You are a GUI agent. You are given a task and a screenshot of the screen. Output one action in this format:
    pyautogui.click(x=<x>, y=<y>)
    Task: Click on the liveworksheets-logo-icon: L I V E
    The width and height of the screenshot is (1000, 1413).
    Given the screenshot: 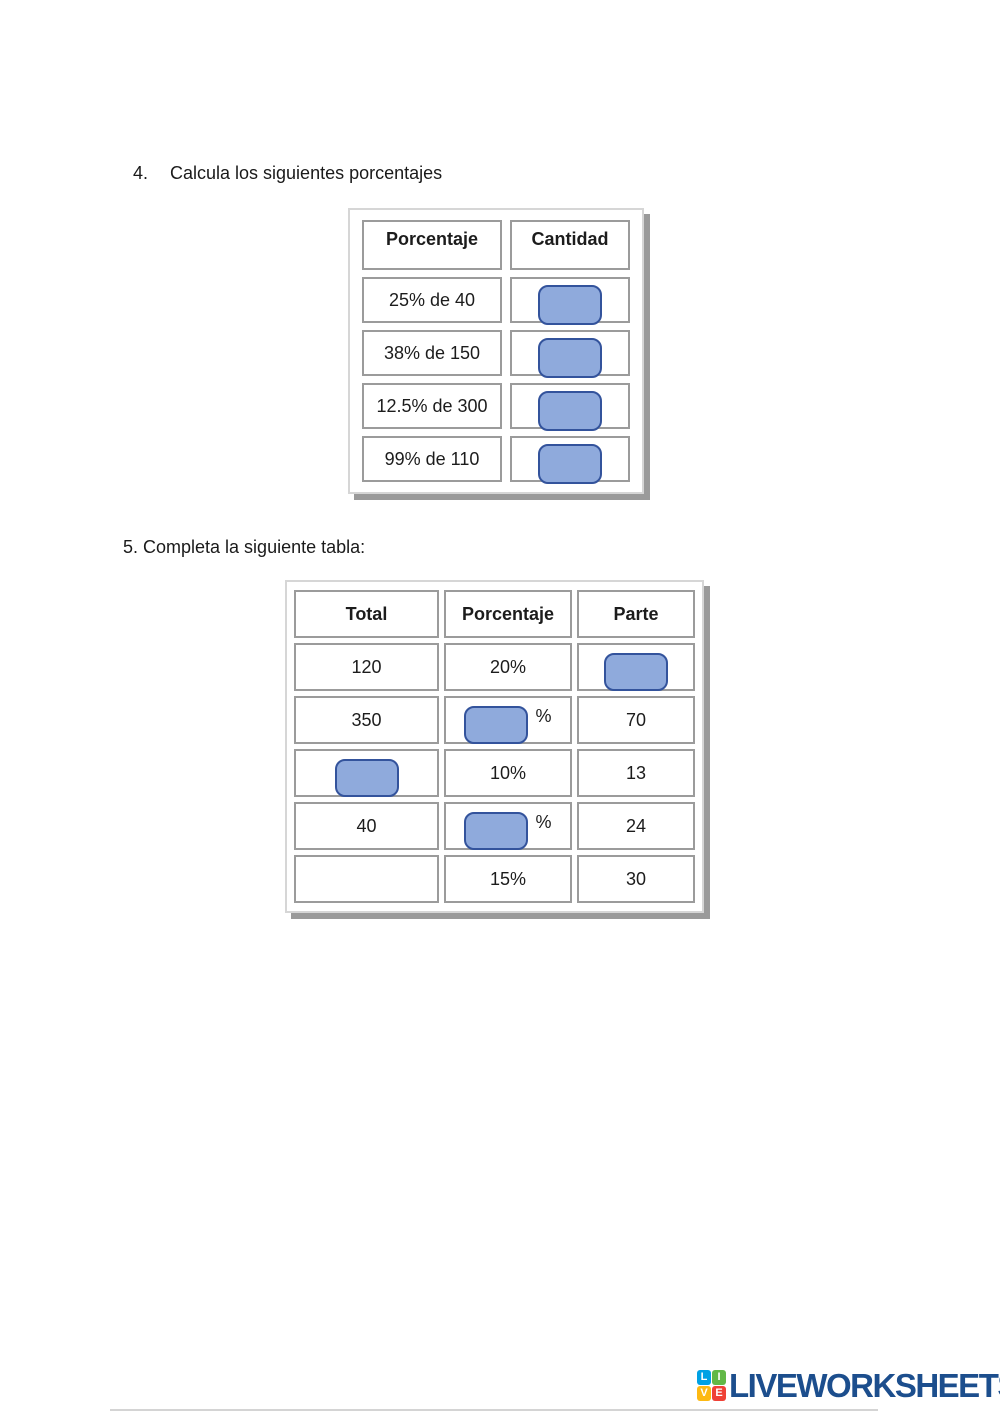 What is the action you would take?
    pyautogui.click(x=711, y=1385)
    